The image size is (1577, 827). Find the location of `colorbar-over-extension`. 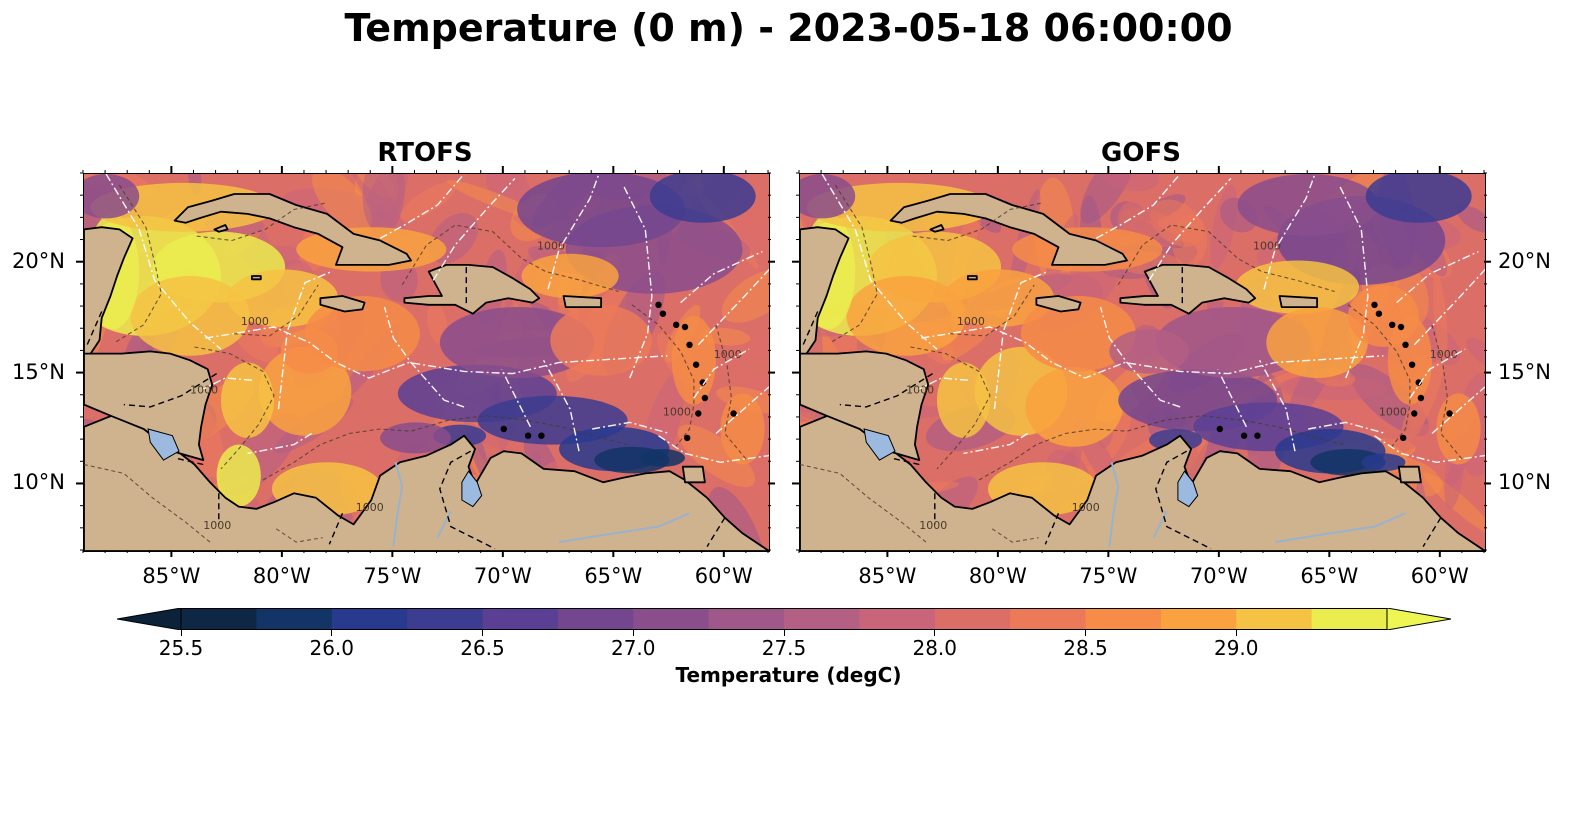

colorbar-over-extension is located at coordinates (1418, 619).